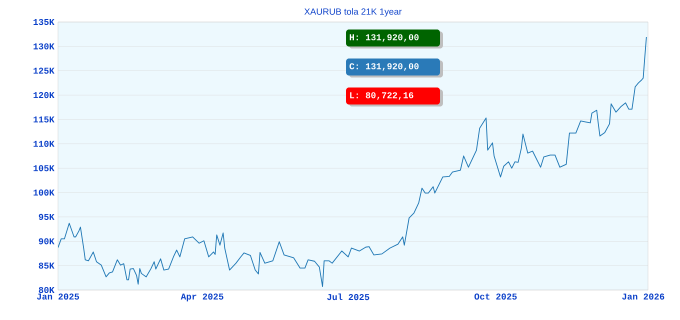 The height and width of the screenshot is (320, 680). What do you see at coordinates (348, 297) in the screenshot?
I see `x-tick-label: Jul 2025` at bounding box center [348, 297].